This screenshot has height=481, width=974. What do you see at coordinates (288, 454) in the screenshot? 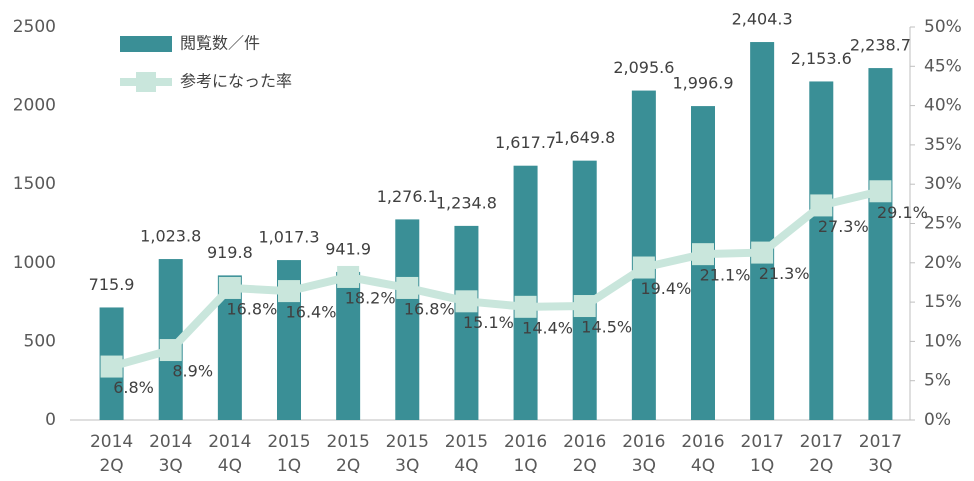
I see `x-tick-label: 2015 1Q` at bounding box center [288, 454].